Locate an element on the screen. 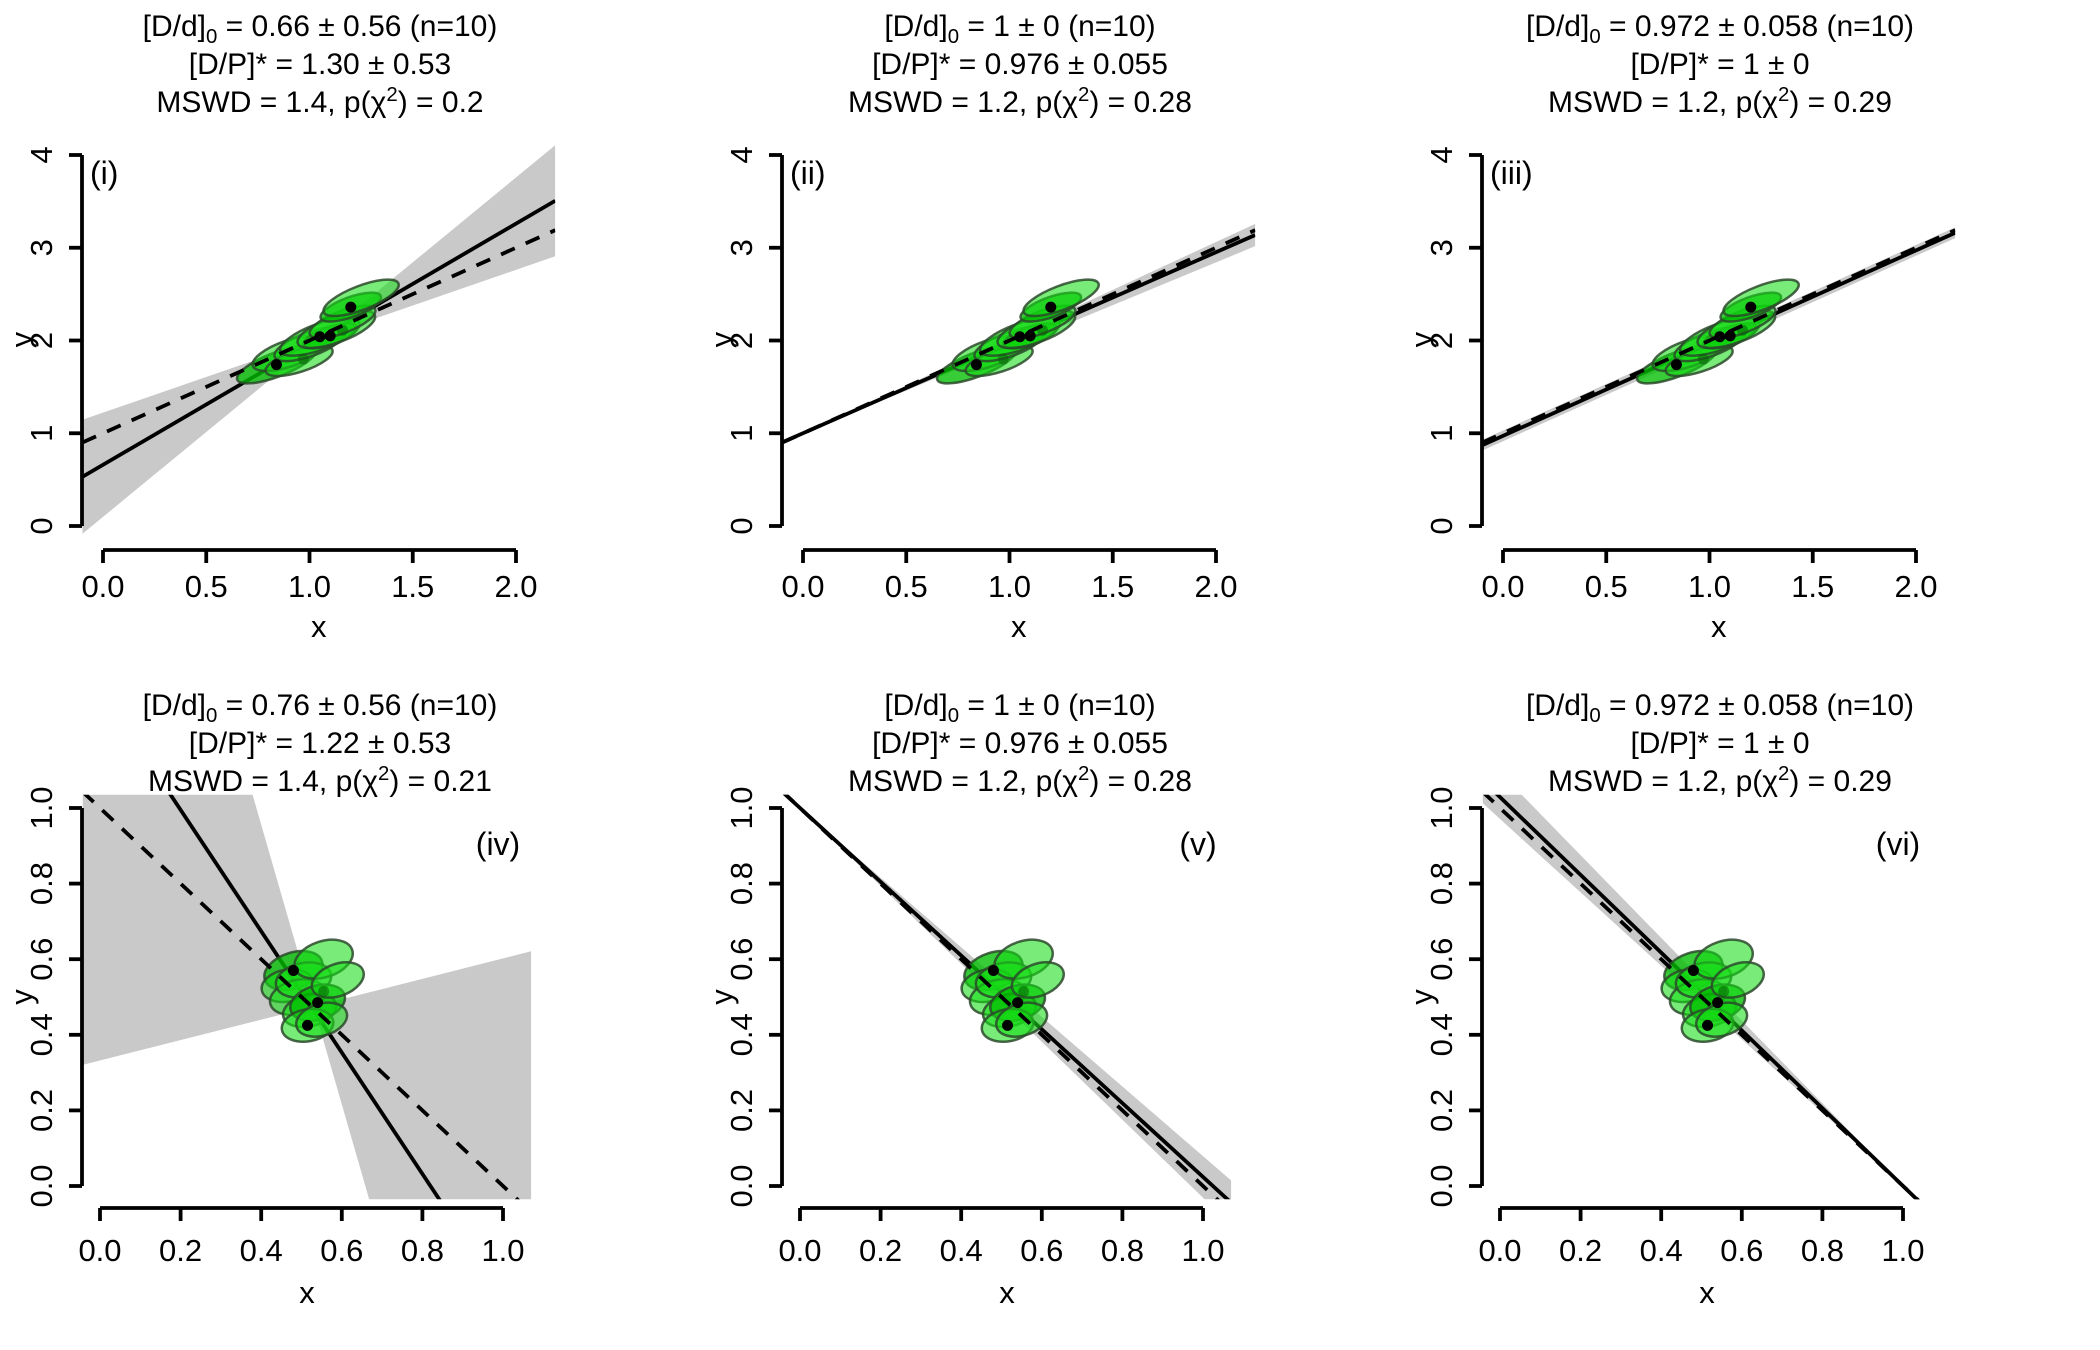 This screenshot has height=1350, width=2100. y-axis: 0 1 2 3 4 is located at coordinates (54, 340).